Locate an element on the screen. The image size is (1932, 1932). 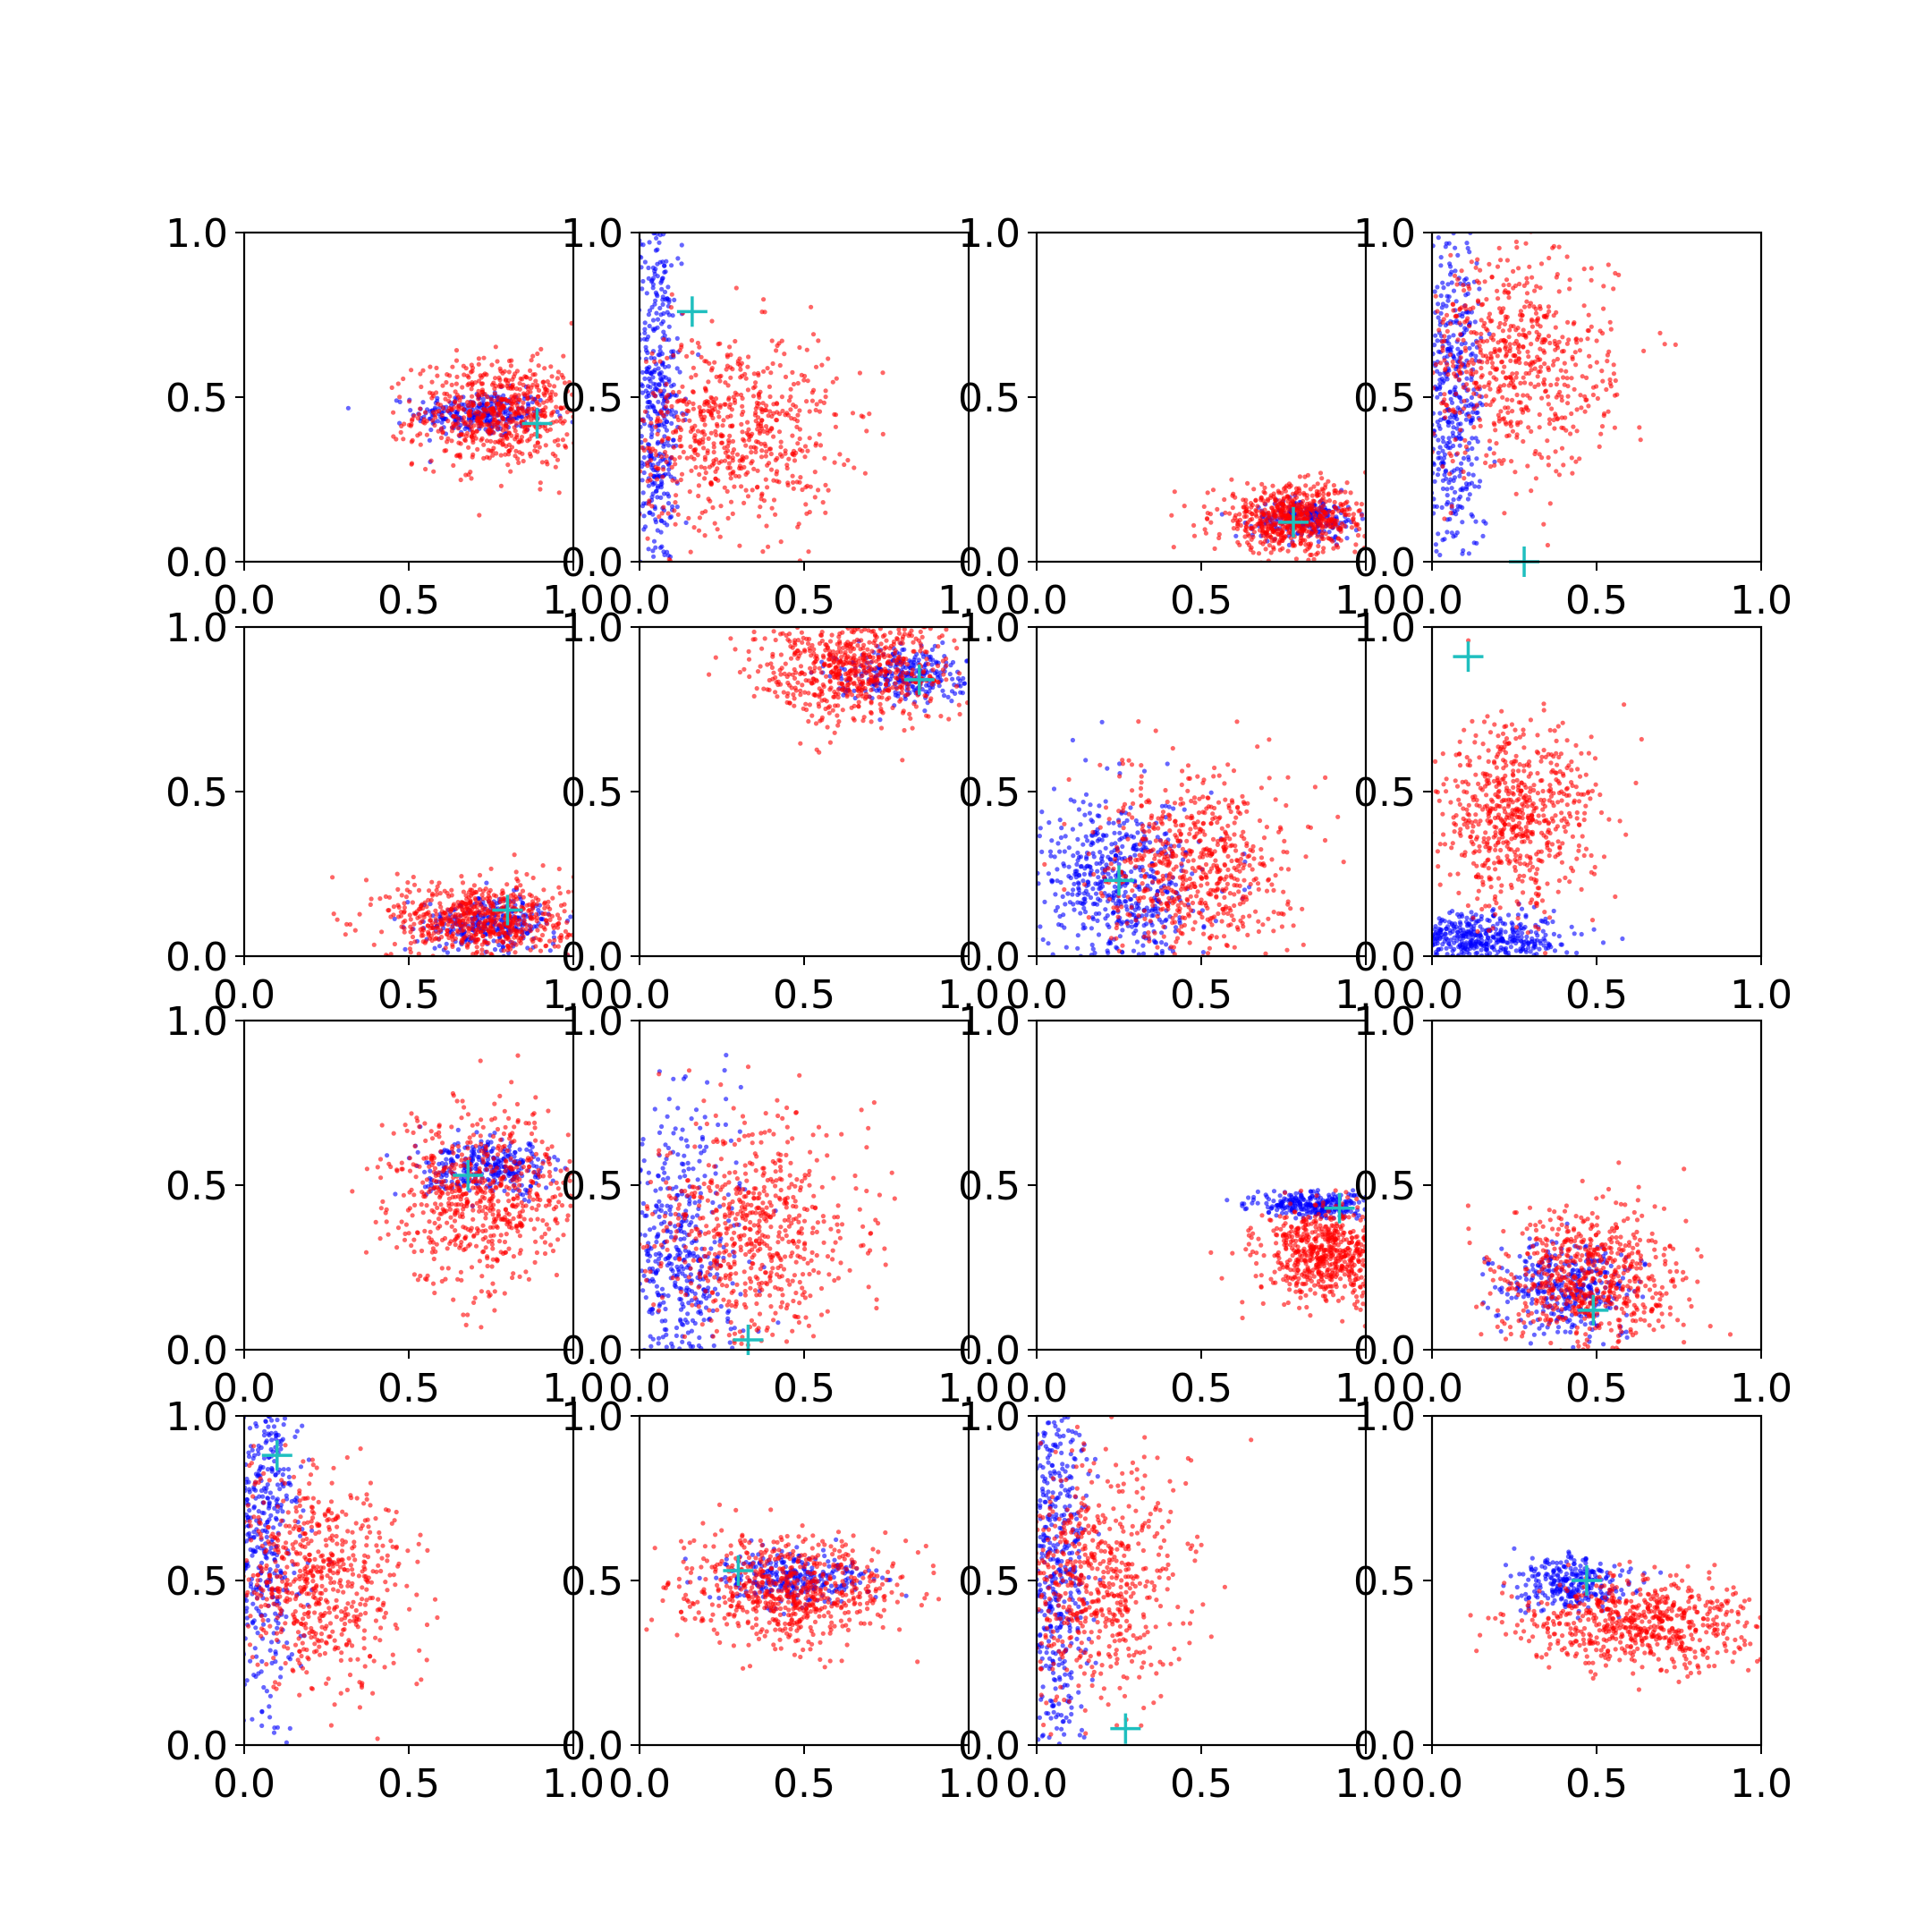
x-tick-label: 0.0 is located at coordinates (244, 600).